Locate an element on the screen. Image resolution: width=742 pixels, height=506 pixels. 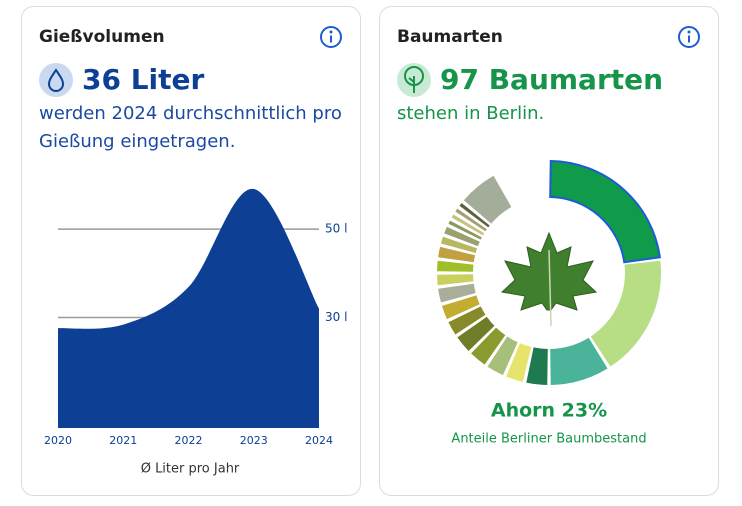
x-tick-label: 2020 is located at coordinates (58, 440).